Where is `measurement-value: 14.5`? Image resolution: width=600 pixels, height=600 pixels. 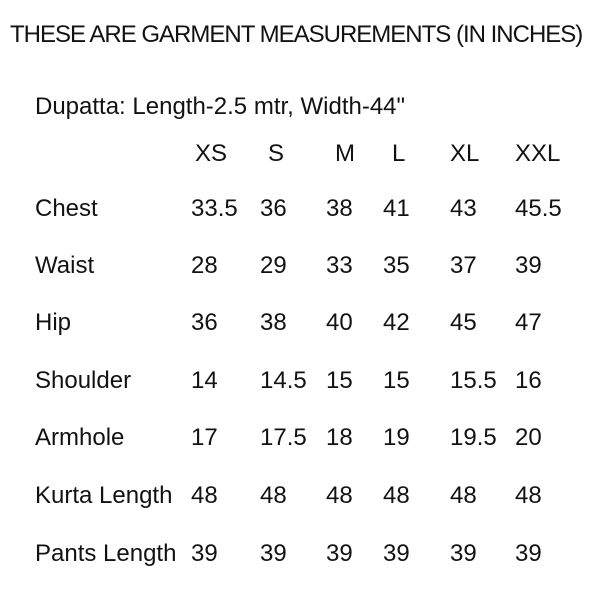
measurement-value: 14.5 is located at coordinates (283, 380).